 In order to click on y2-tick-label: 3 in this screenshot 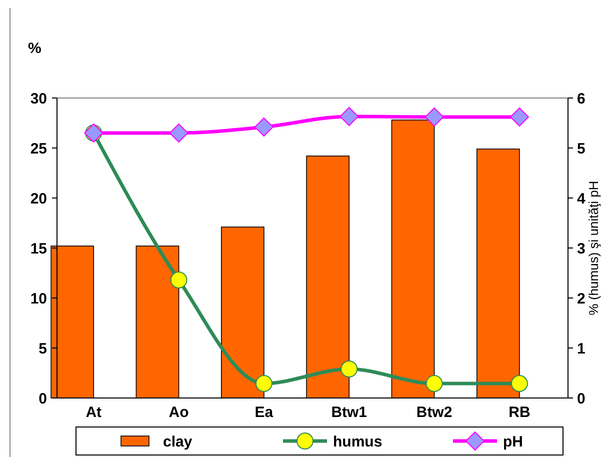, I will do `click(581, 249)`.